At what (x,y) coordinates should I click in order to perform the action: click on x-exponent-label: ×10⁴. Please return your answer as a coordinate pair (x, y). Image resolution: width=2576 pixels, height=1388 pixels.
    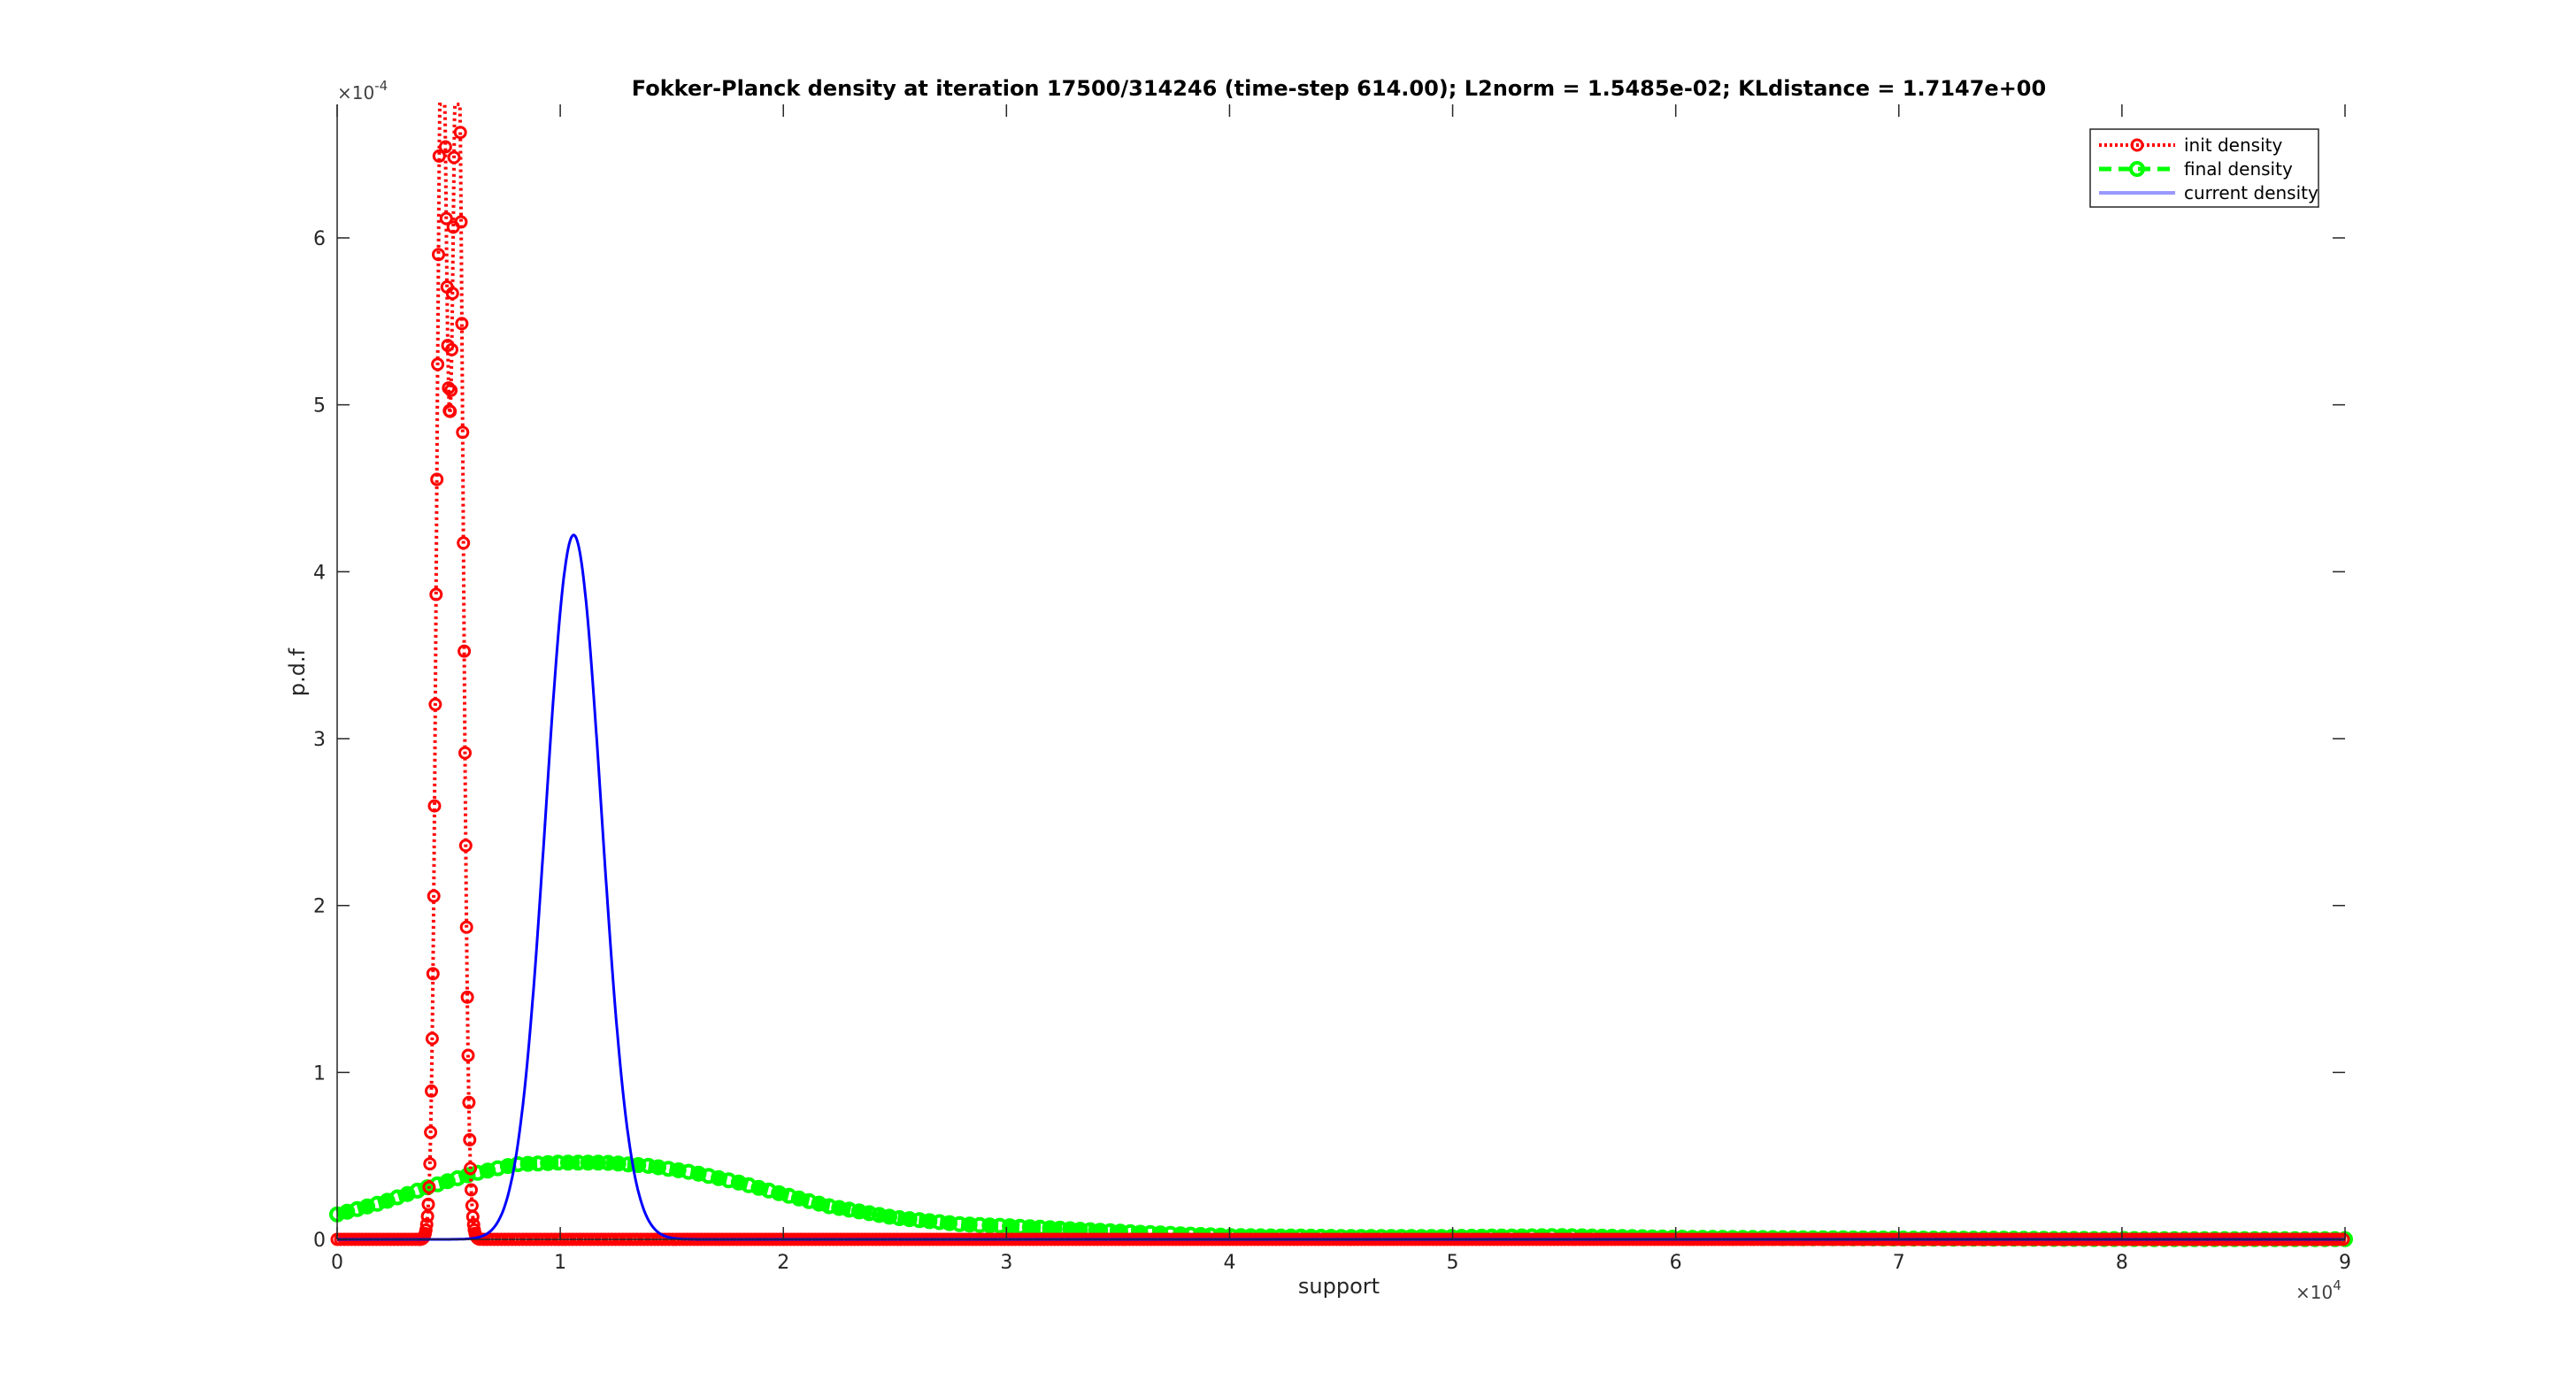
    Looking at the image, I should click on (2318, 1290).